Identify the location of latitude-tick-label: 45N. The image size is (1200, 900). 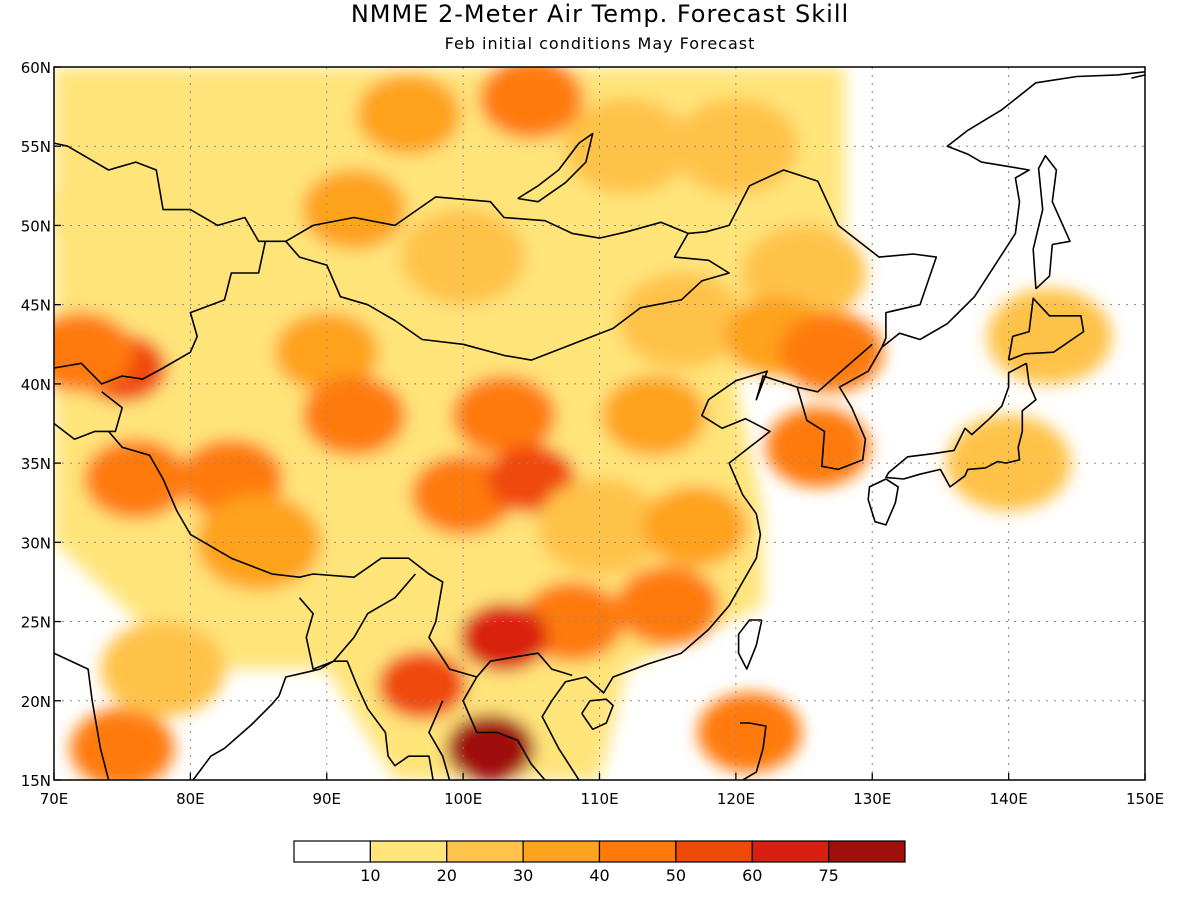
(36, 306).